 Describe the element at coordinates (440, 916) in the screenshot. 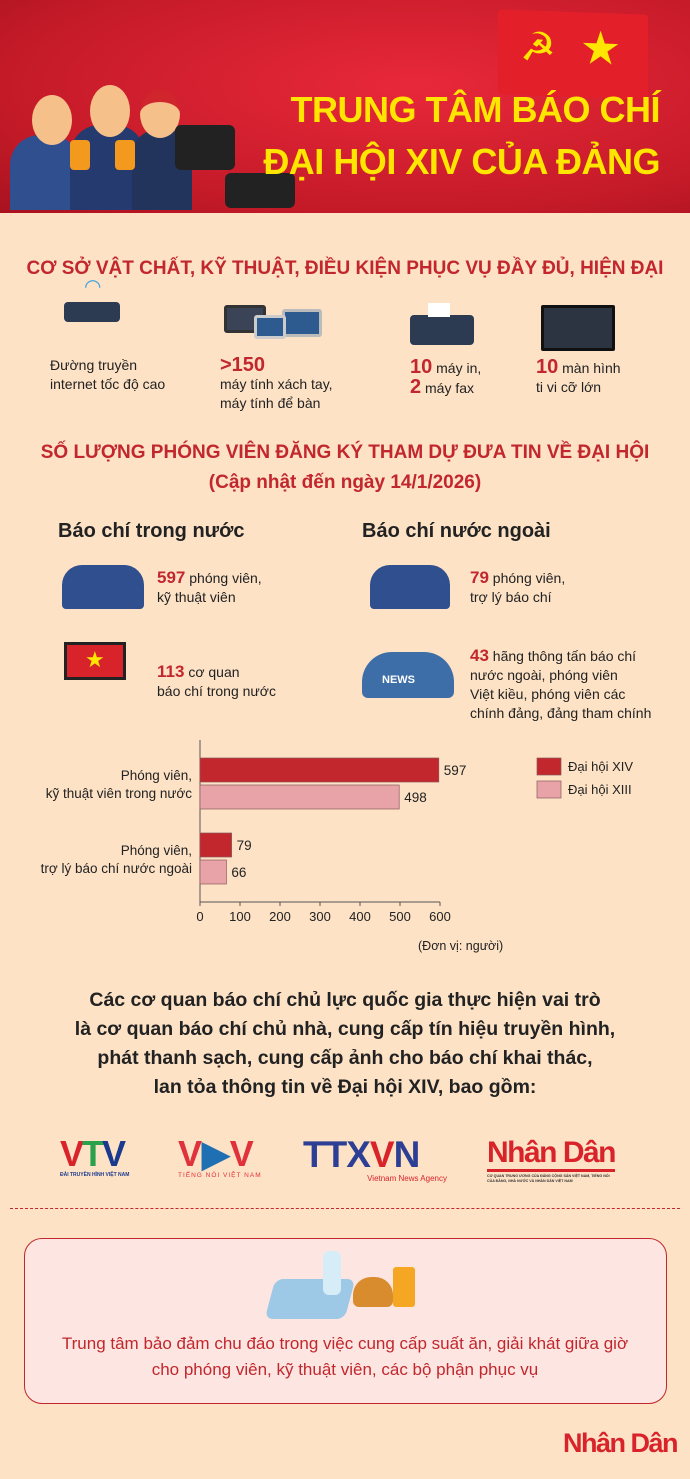

I see `x-tick-label: 600` at that location.